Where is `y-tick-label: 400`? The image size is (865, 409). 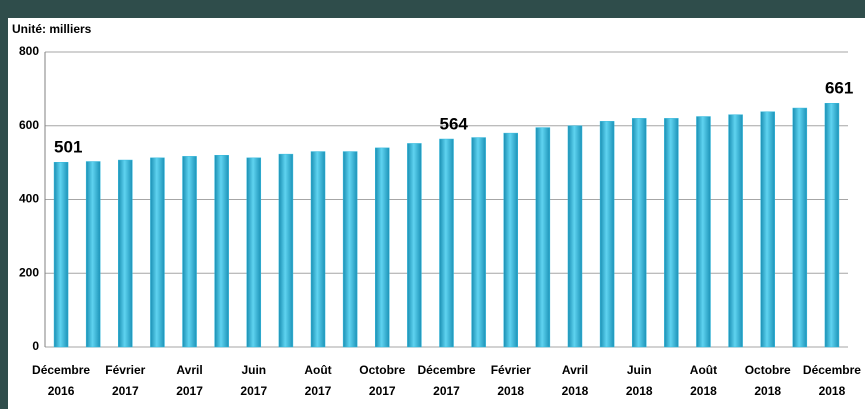
y-tick-label: 400 is located at coordinates (29, 199).